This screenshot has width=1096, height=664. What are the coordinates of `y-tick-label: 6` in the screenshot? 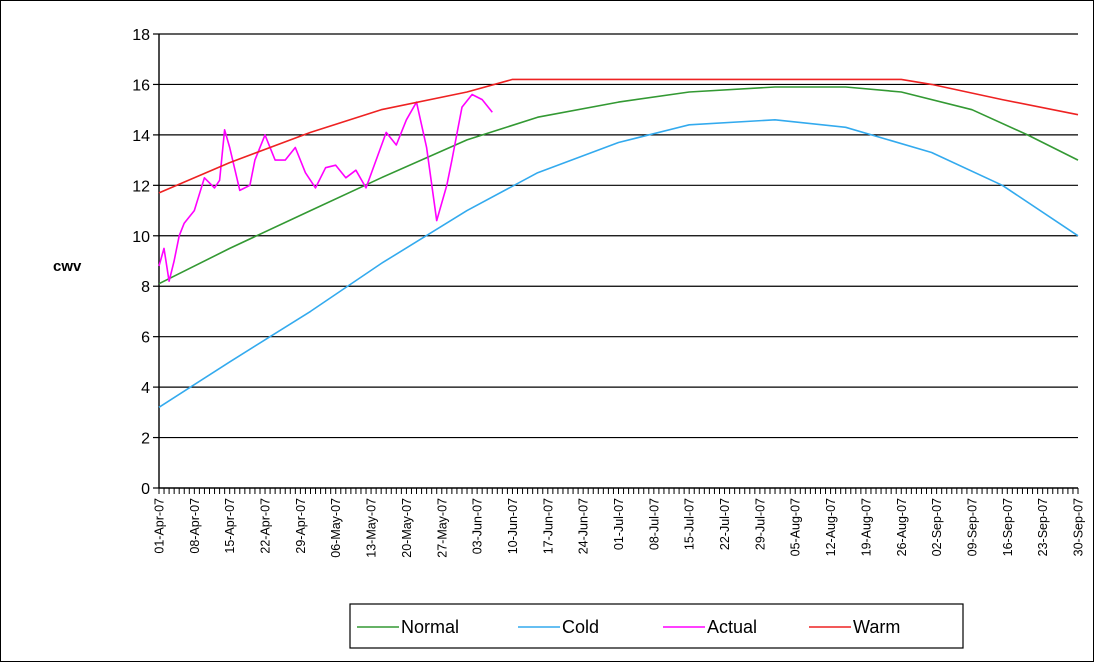 It's located at (145, 338).